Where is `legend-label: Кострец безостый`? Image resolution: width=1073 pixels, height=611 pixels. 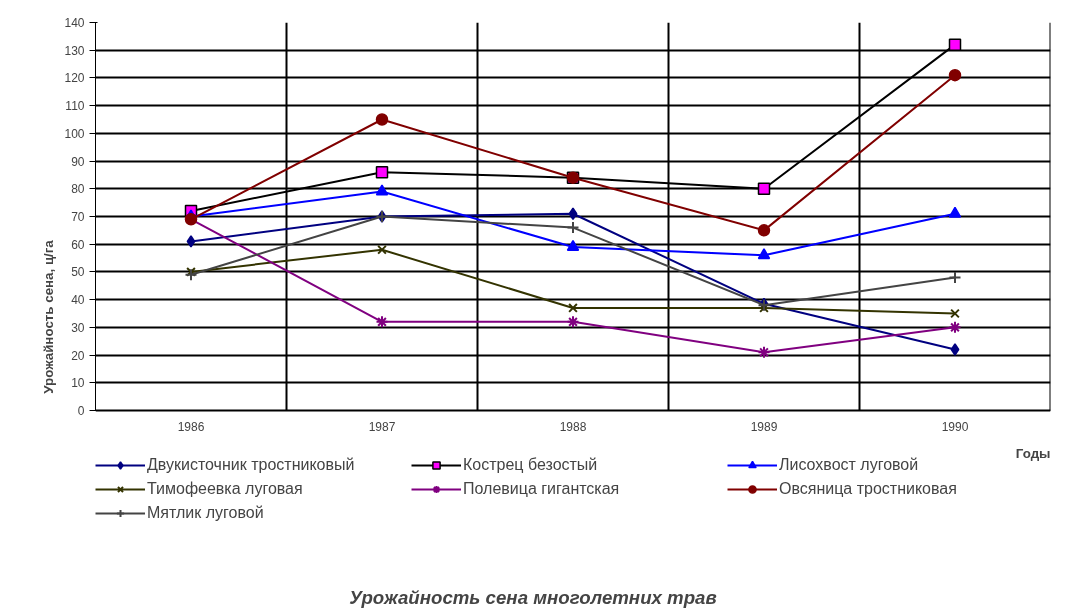
legend-label: Кострец безостый is located at coordinates (531, 465).